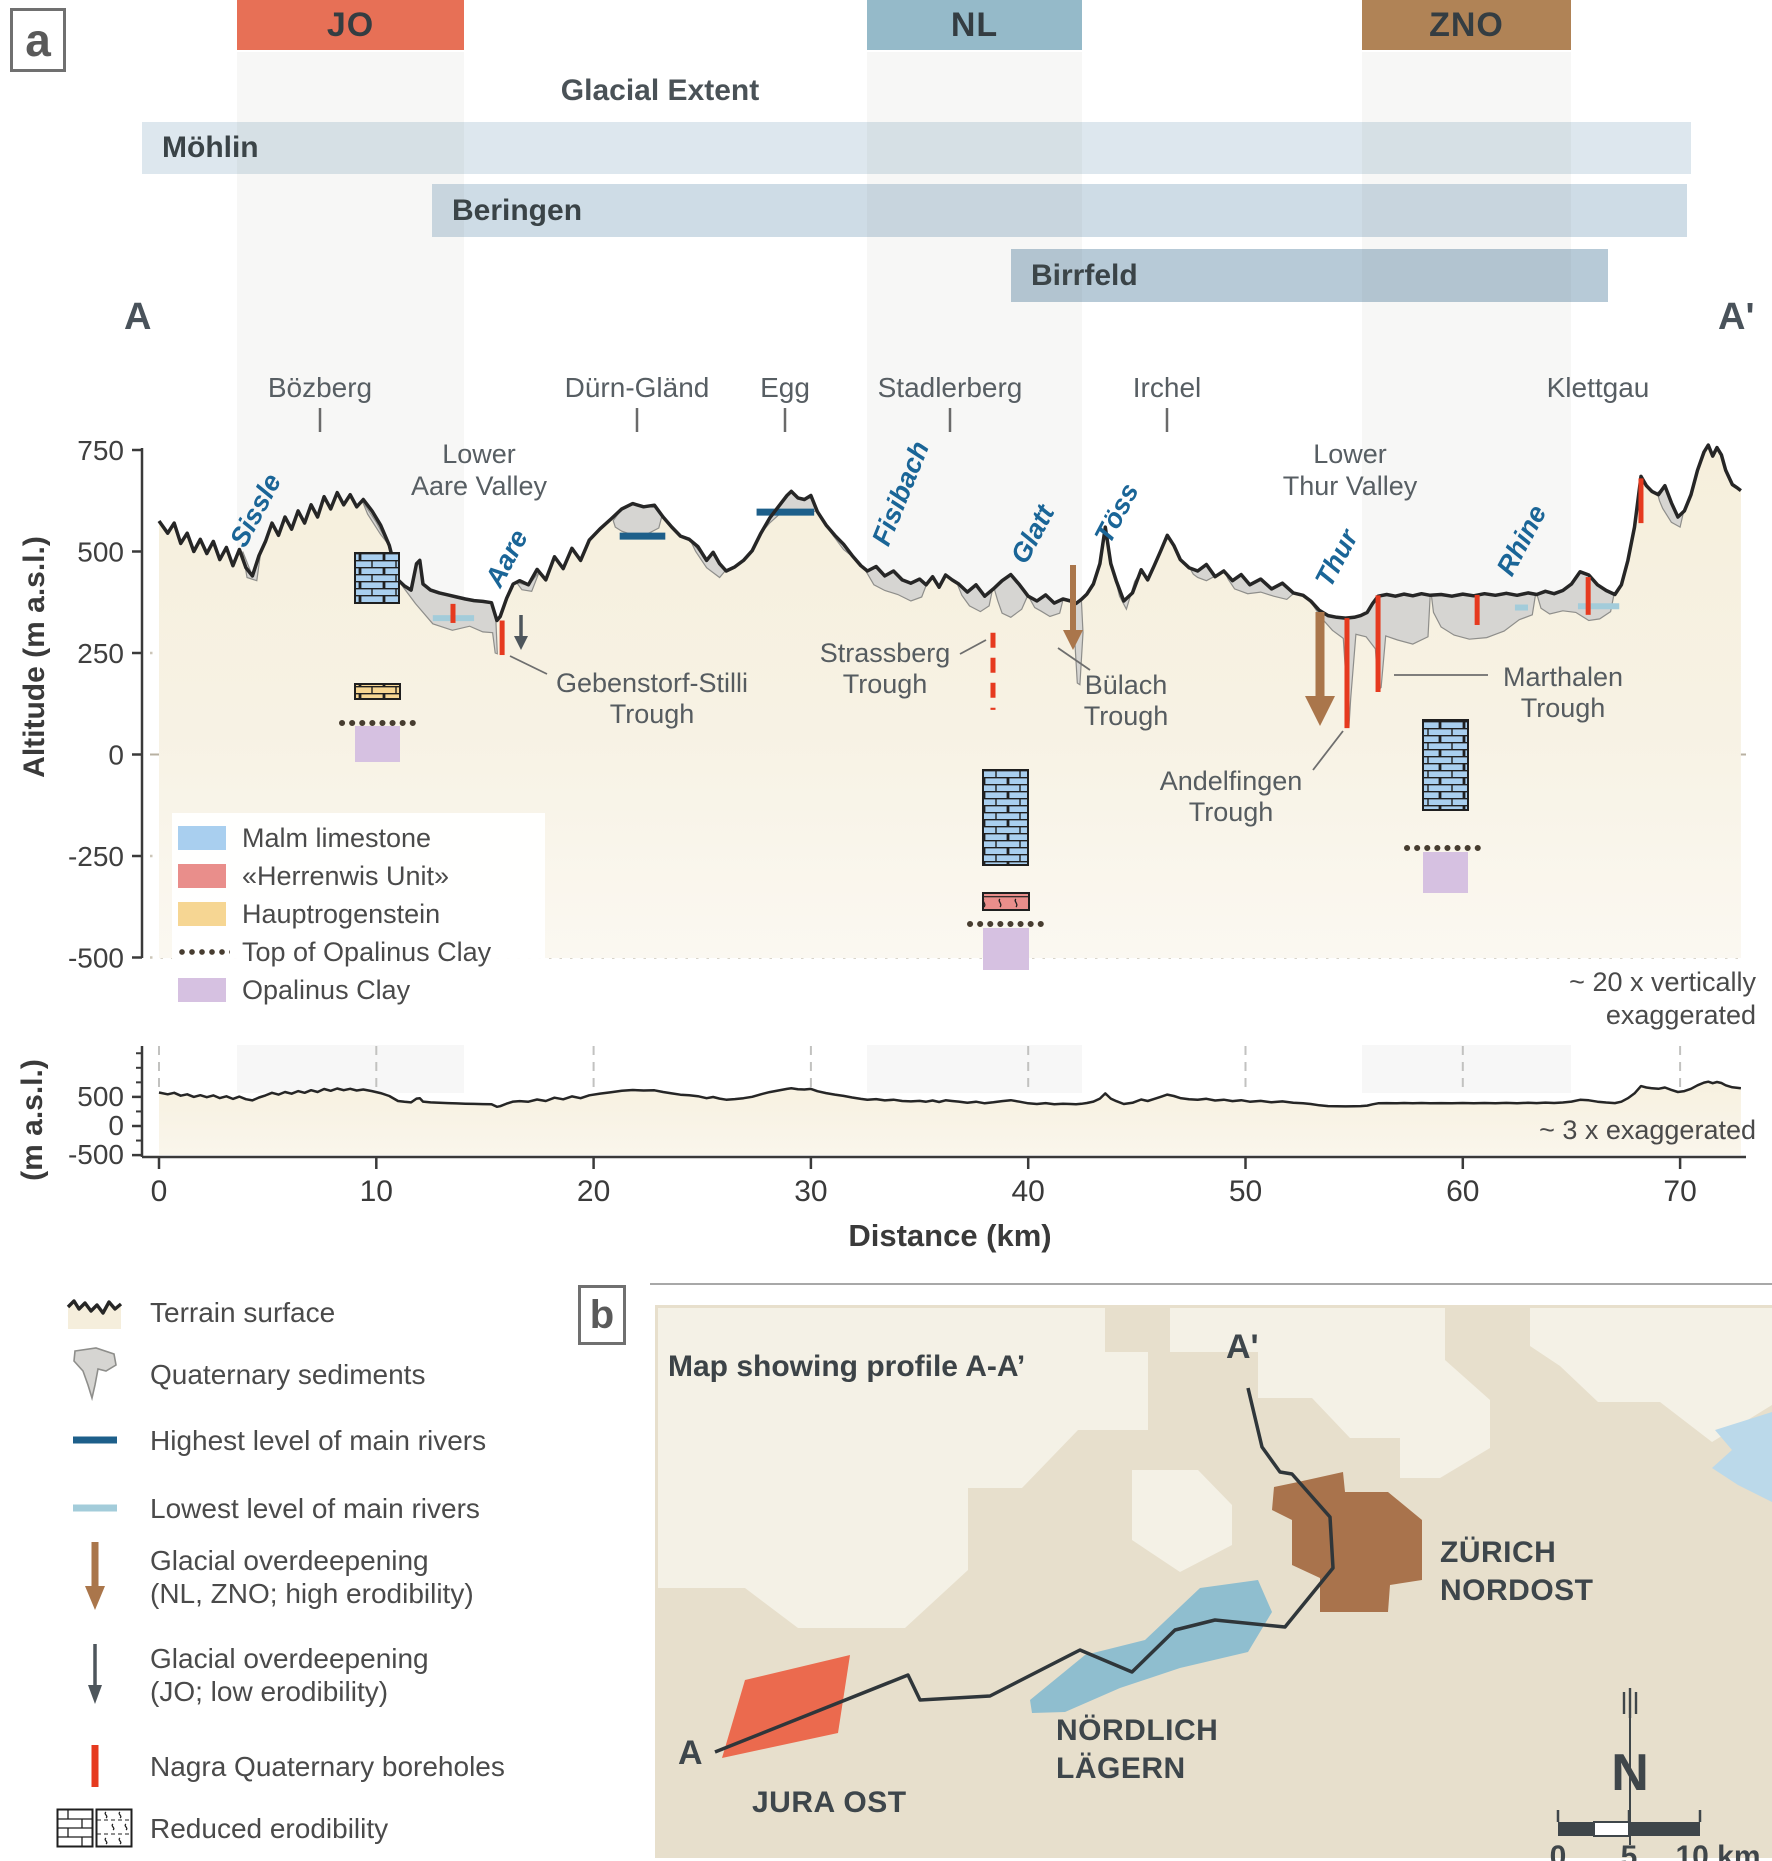  I want to click on river-label-sissle: Sissle, so click(255, 510).